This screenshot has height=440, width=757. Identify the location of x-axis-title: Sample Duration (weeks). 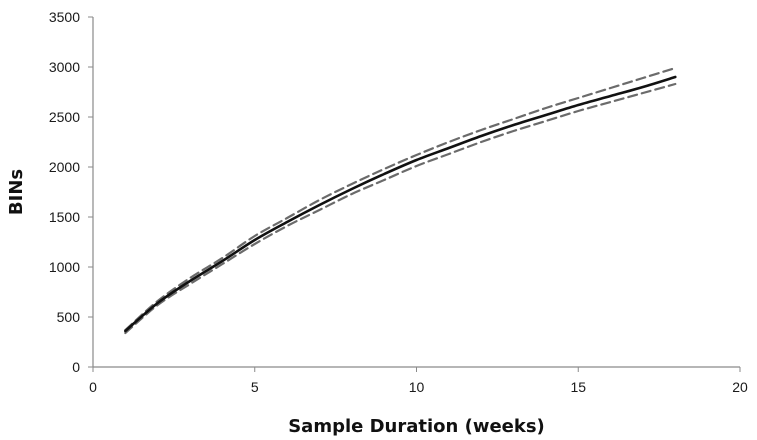
(416, 426).